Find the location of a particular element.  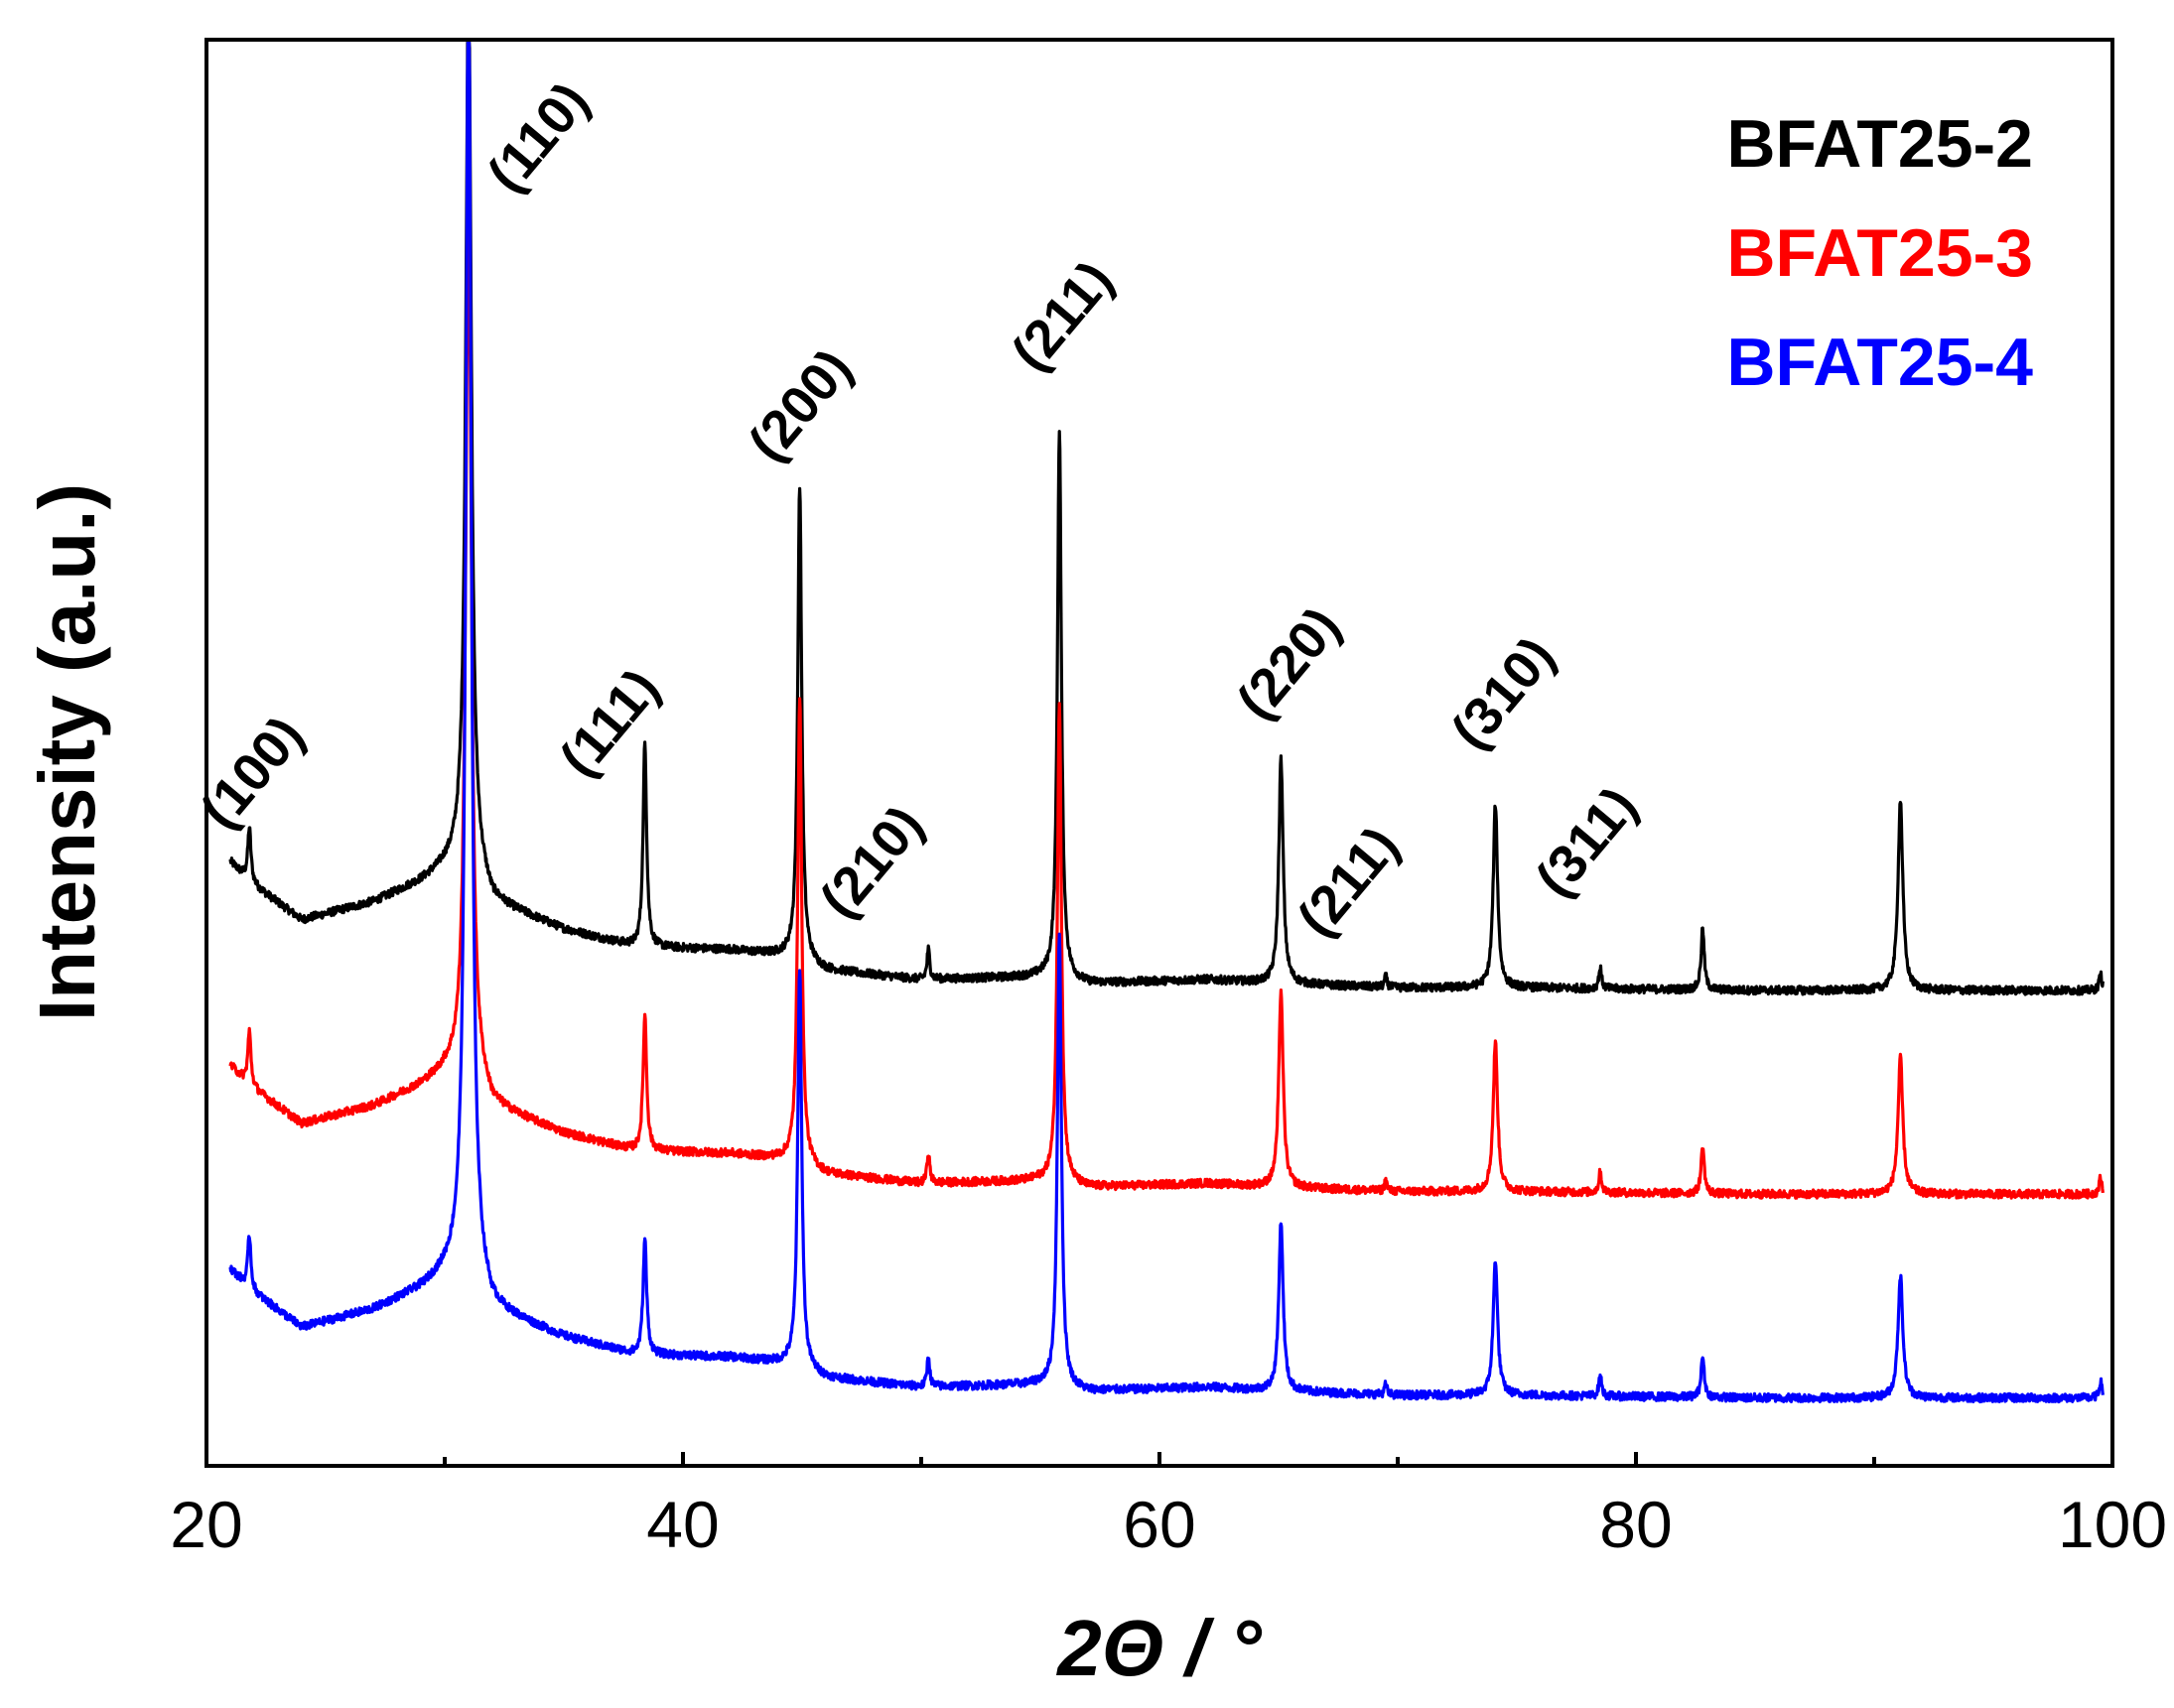

x-axis: 20 40 60 80 100 is located at coordinates (1168, 1507).